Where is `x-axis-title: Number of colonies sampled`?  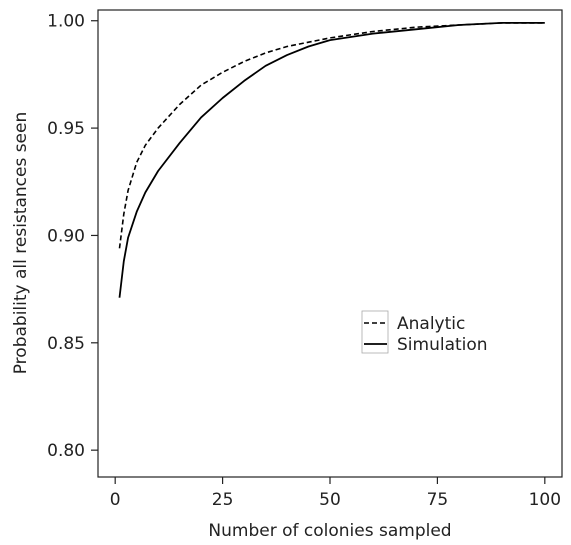 x-axis-title: Number of colonies sampled is located at coordinates (329, 531).